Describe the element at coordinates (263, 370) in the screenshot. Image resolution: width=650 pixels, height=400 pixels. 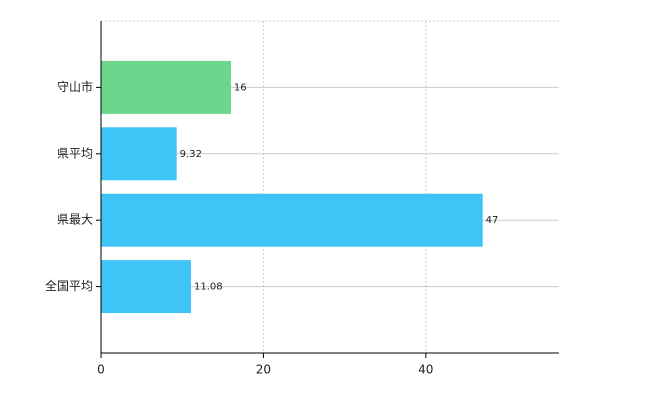
I see `x-tick-label: 20` at that location.